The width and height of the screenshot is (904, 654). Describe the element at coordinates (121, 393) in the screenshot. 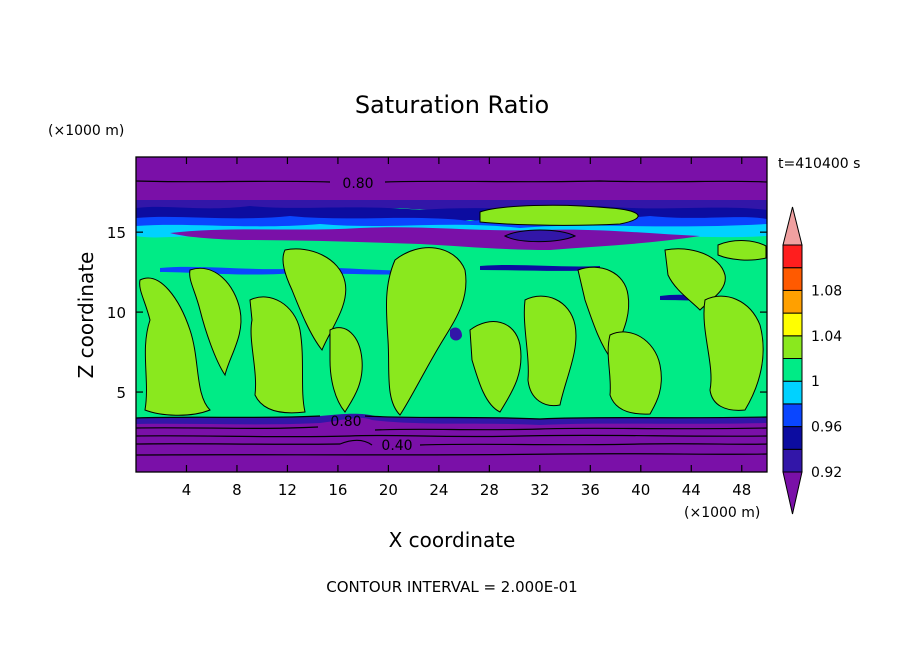

I see `y-tick-label: 5` at that location.